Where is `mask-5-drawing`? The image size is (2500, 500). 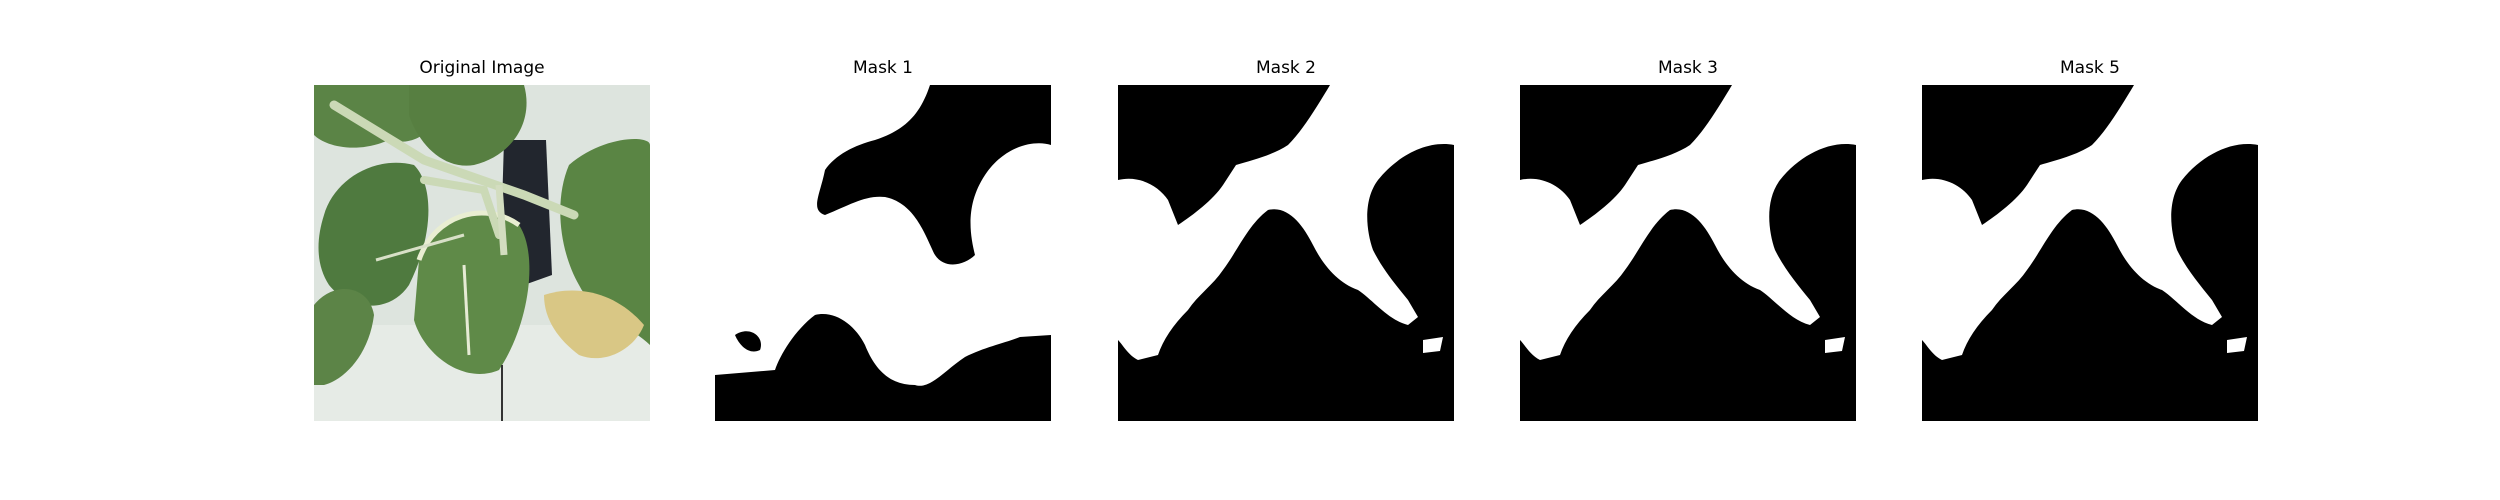
mask-5-drawing is located at coordinates (2090, 253).